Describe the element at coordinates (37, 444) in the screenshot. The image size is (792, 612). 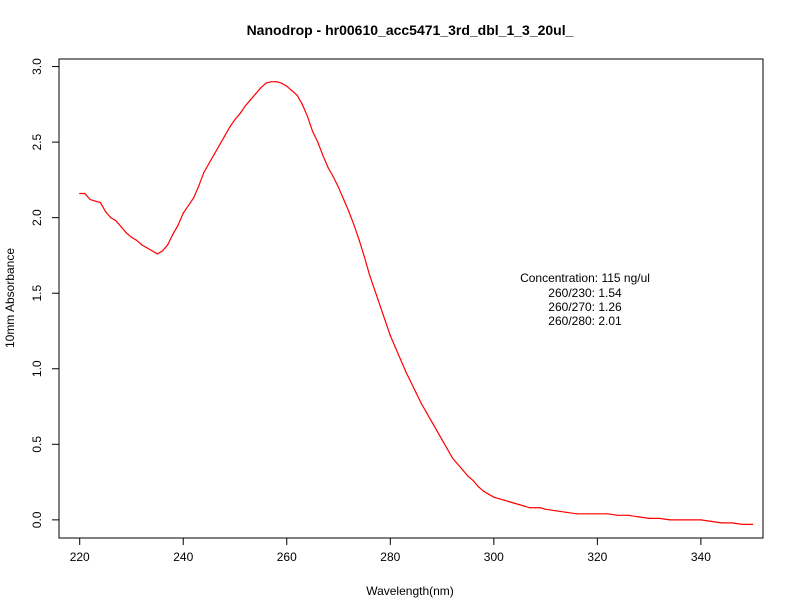
I see `y-tick-label: 0.5` at that location.